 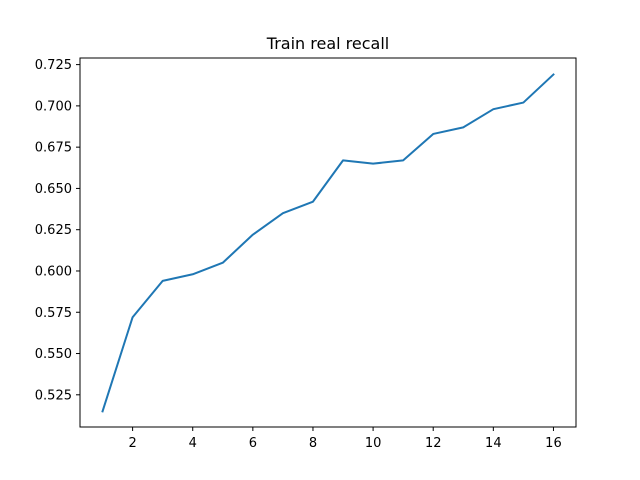 What do you see at coordinates (53, 354) in the screenshot?
I see `y-tick-label: 0.550` at bounding box center [53, 354].